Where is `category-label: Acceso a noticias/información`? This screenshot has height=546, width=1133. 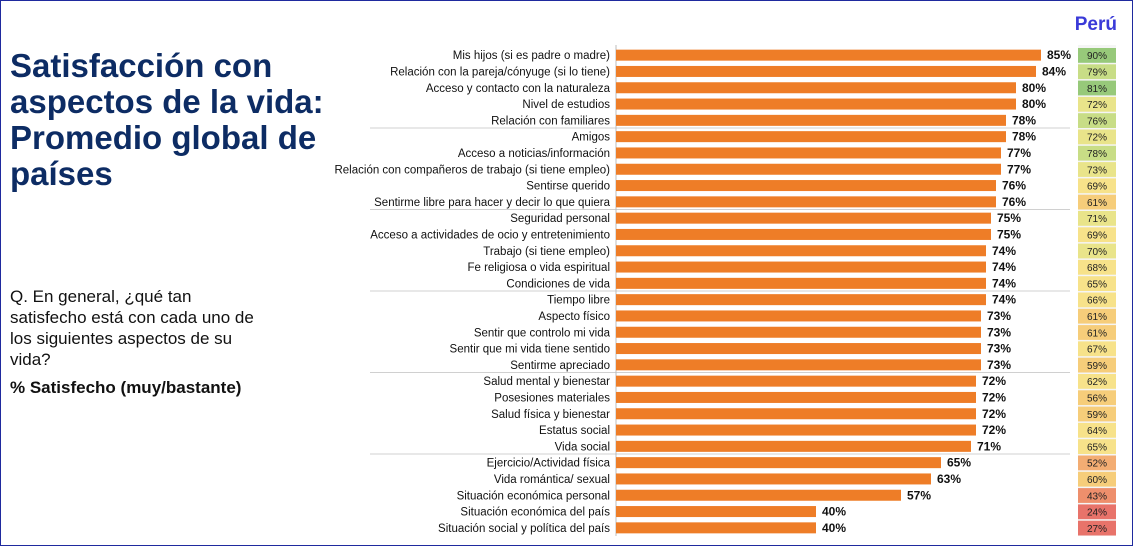
category-label: Acceso a noticias/información is located at coordinates (534, 154).